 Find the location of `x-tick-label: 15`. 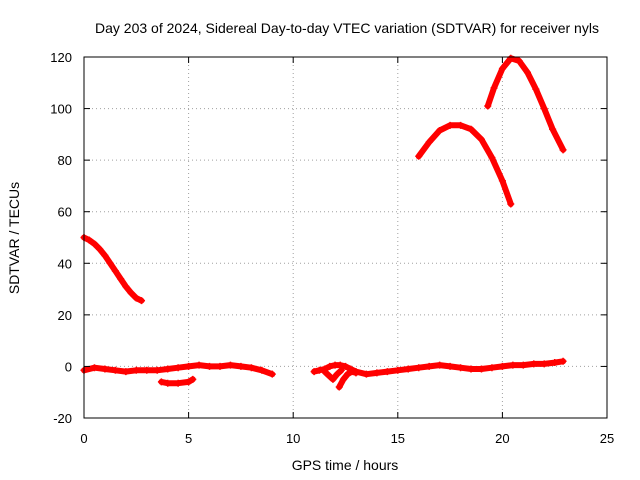

x-tick-label: 15 is located at coordinates (398, 438).